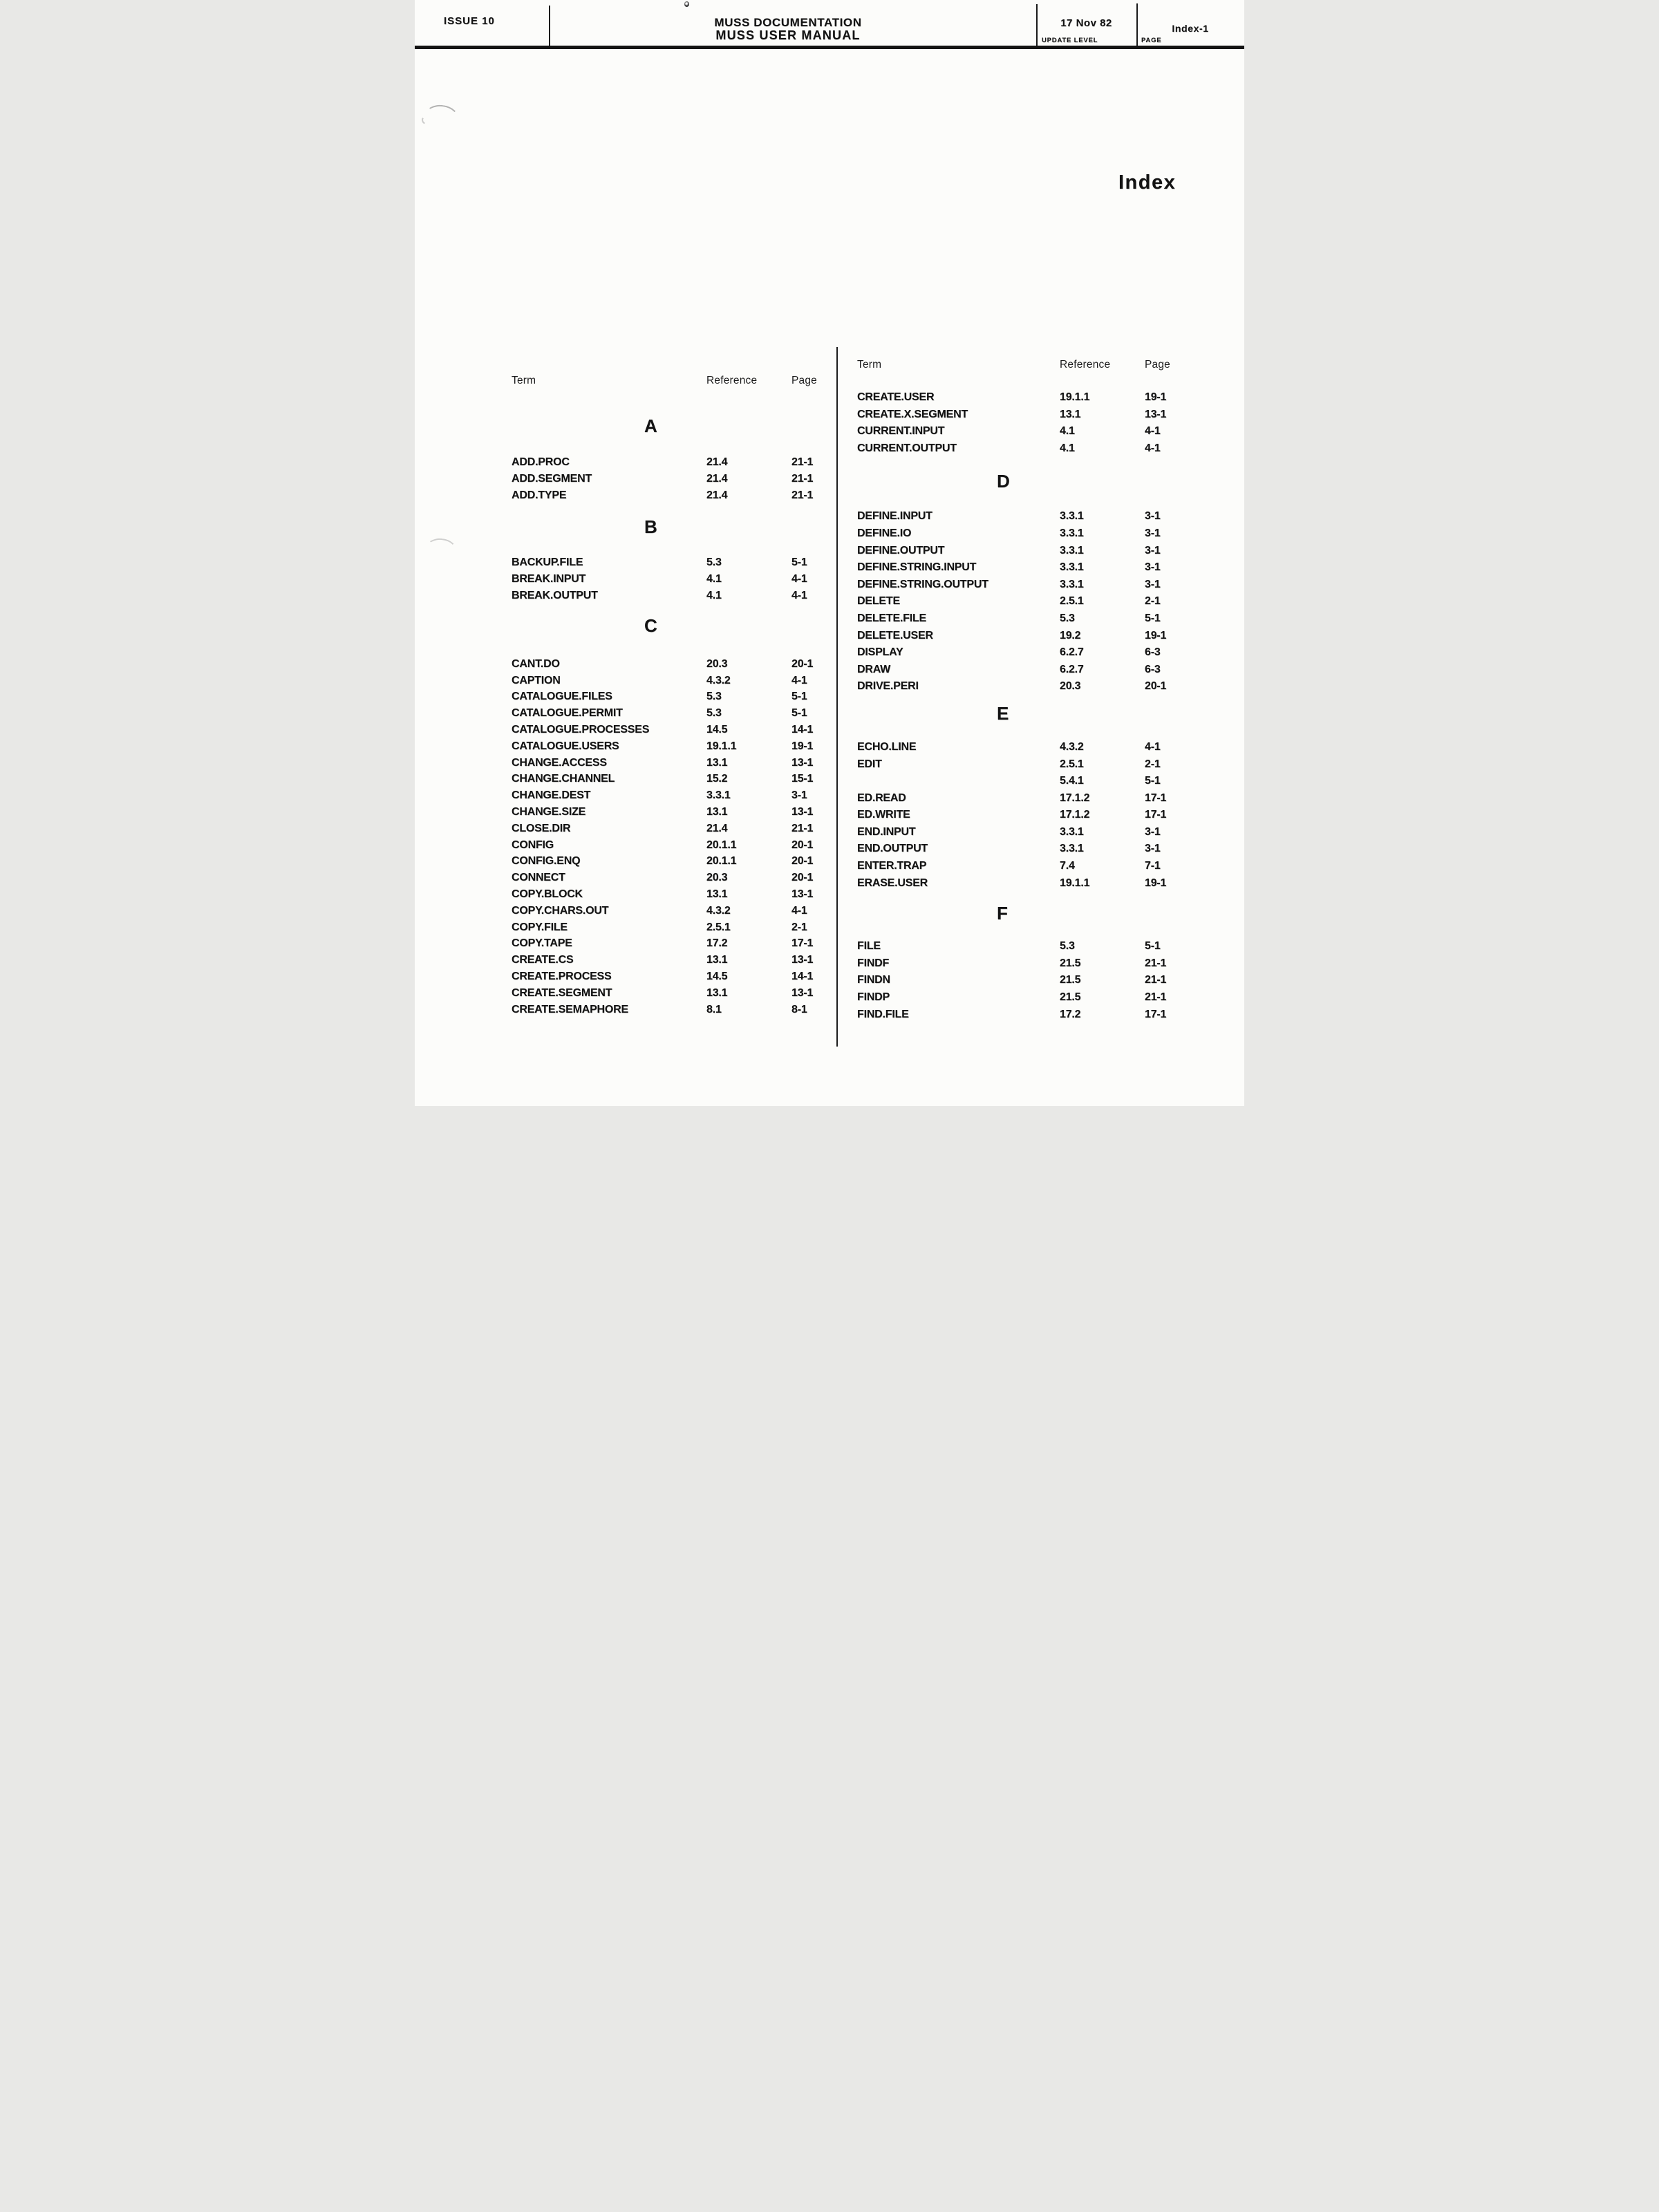  I want to click on update-level-box: 17 Nov 82 UPDATE LEVEL, so click(1086, 23).